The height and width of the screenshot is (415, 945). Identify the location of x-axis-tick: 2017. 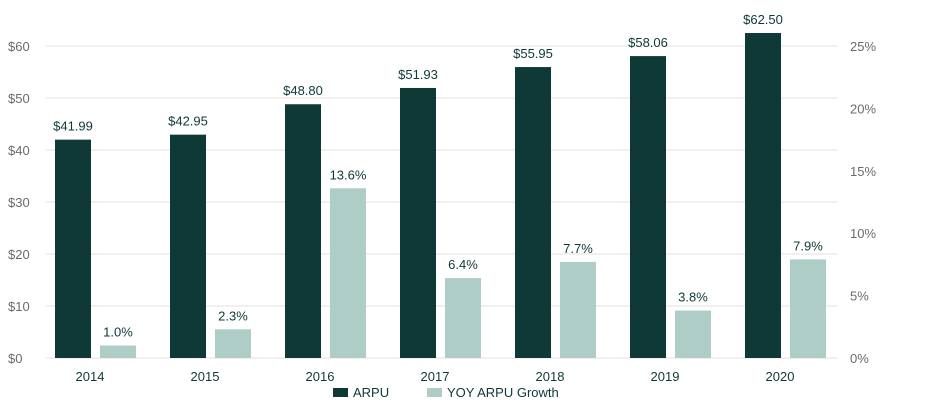
(435, 376).